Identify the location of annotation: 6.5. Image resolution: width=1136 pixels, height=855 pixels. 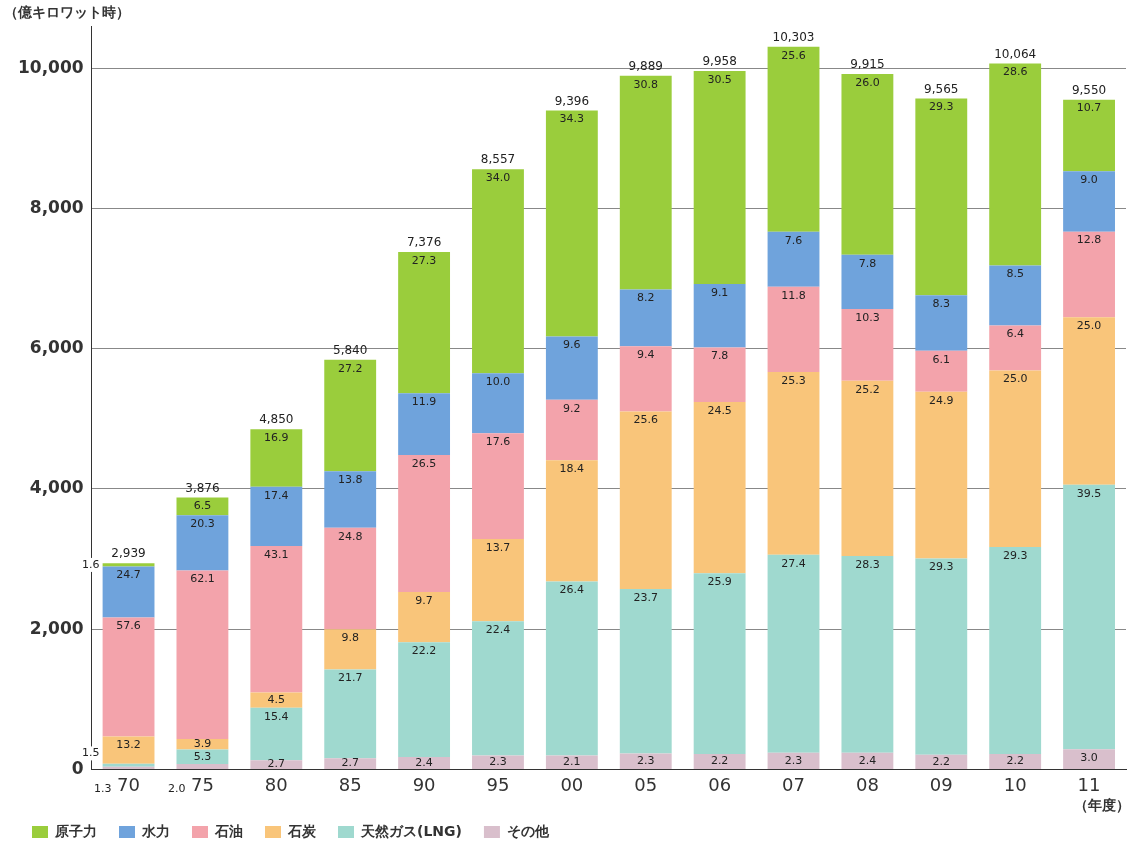
(202, 506).